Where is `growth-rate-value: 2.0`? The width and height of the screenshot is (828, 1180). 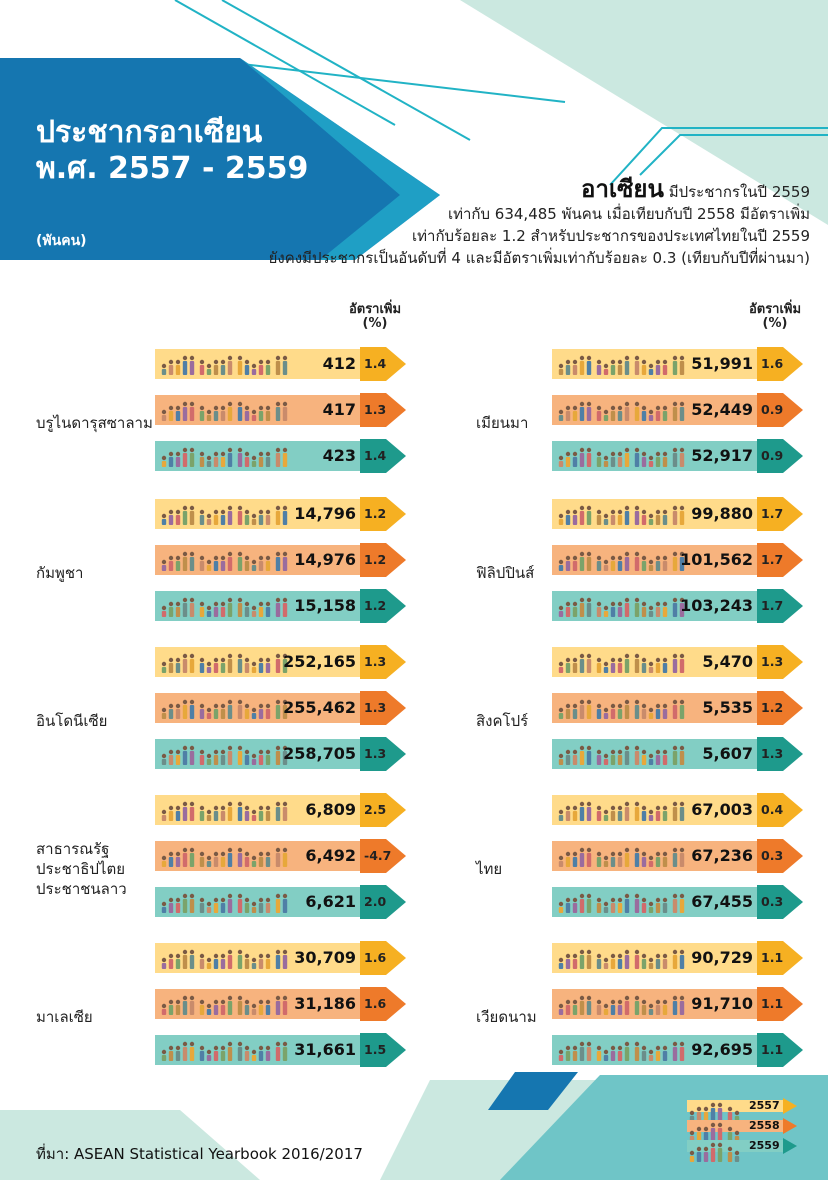
growth-rate-value: 2.0 is located at coordinates (375, 901).